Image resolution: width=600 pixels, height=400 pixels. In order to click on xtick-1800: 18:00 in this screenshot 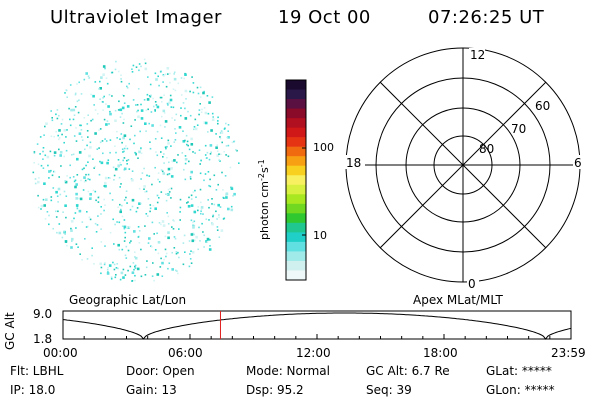, I will do `click(440, 353)`.